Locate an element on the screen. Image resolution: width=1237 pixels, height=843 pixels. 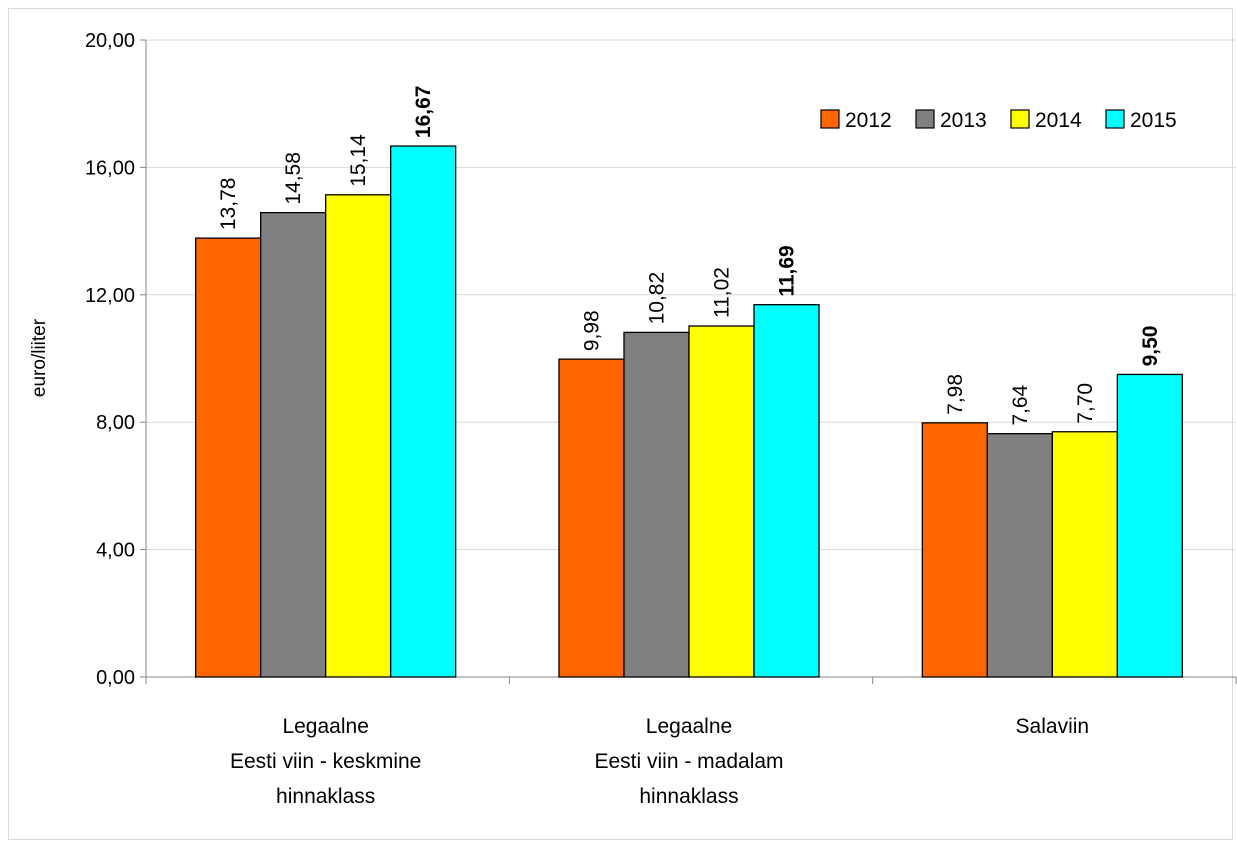
legend-swatch-2014 is located at coordinates (1020, 119).